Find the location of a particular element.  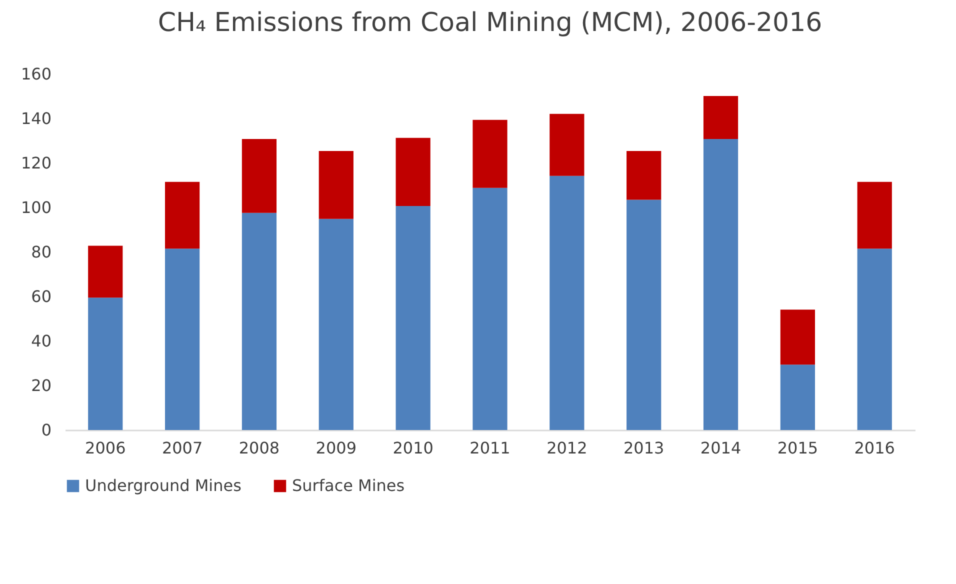

x-tick-label: 2006 is located at coordinates (105, 448).